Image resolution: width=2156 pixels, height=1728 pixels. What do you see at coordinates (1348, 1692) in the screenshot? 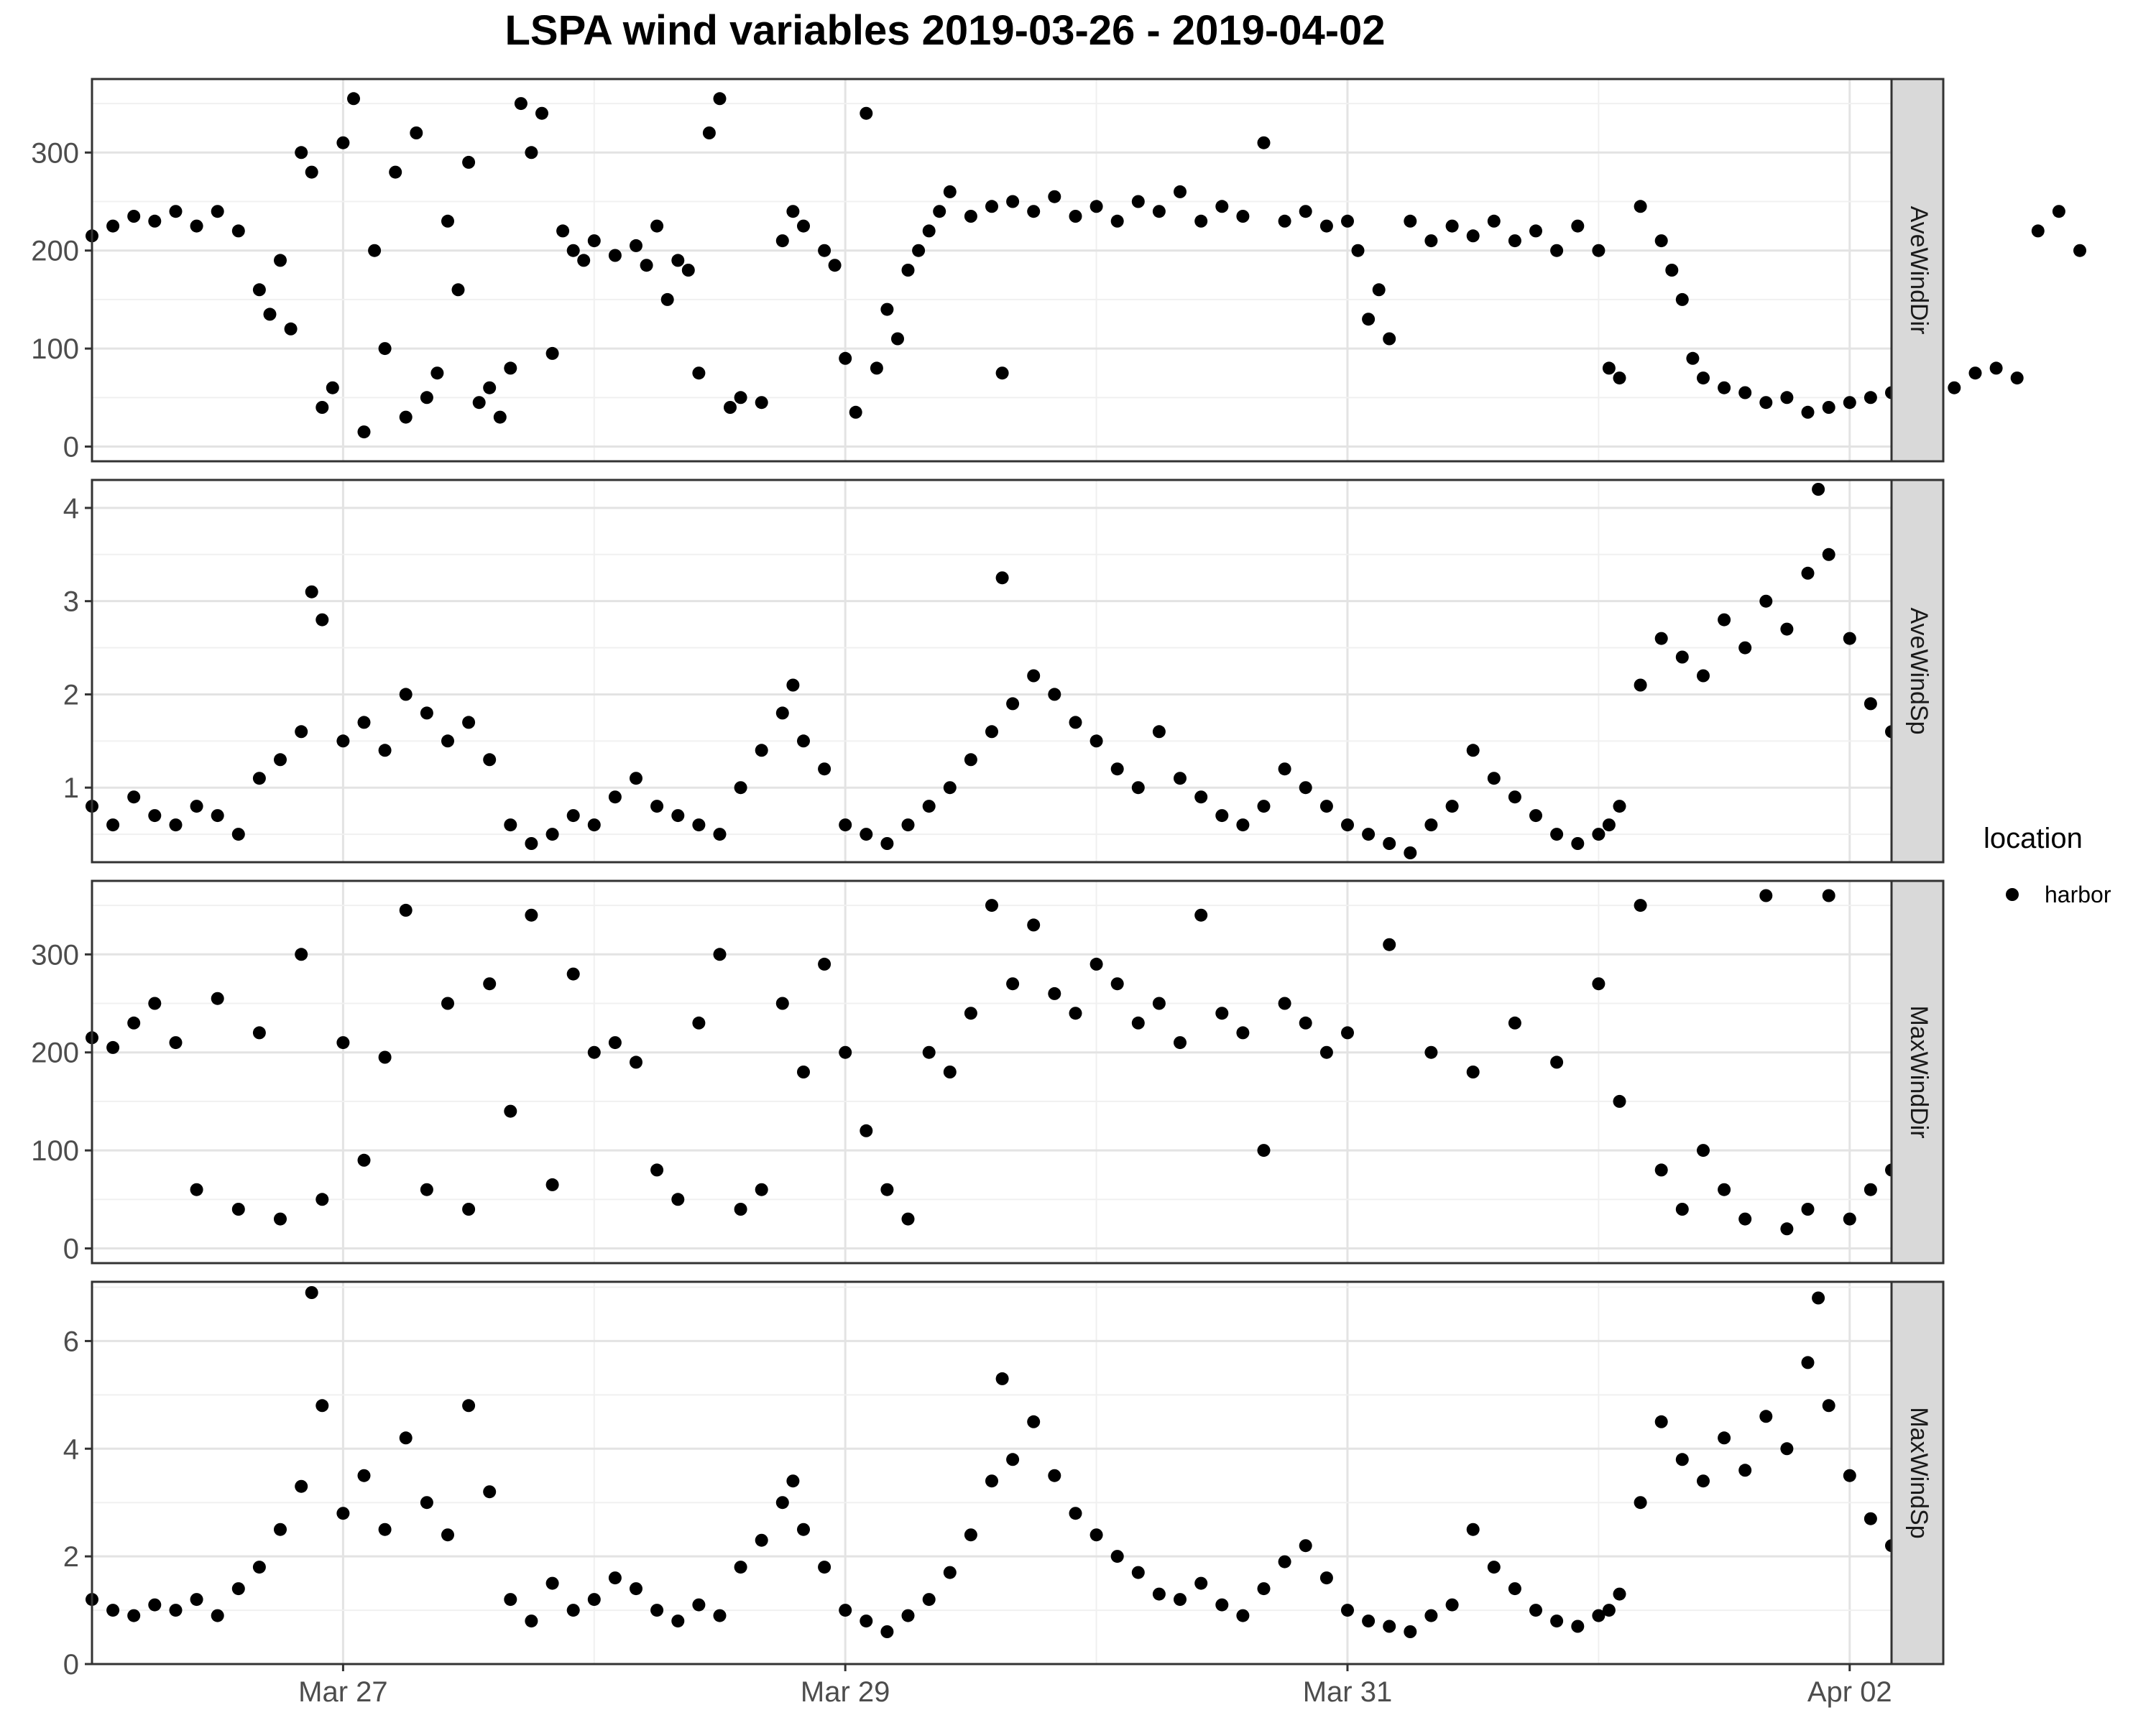
I see `x-tick-label: Mar 31` at bounding box center [1348, 1692].